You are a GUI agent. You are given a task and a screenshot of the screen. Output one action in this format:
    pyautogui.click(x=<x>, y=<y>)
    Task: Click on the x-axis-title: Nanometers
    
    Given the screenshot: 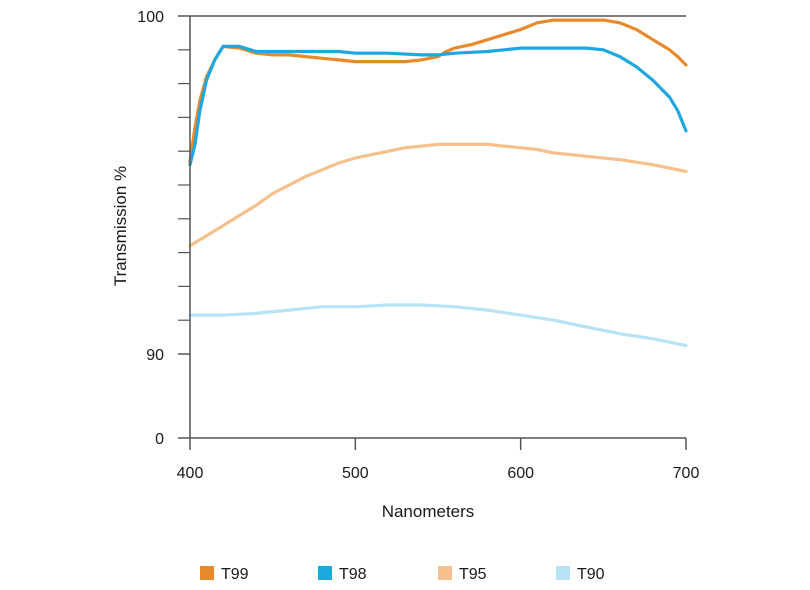 What is the action you would take?
    pyautogui.click(x=428, y=511)
    